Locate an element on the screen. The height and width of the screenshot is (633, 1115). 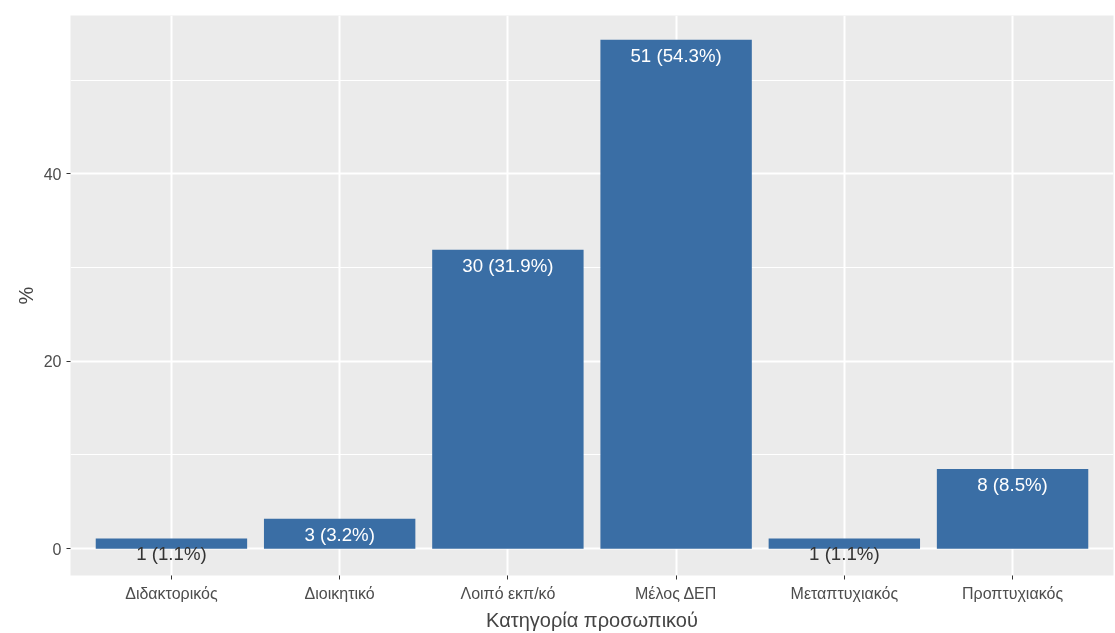
y-axis-title: % is located at coordinates (25, 295).